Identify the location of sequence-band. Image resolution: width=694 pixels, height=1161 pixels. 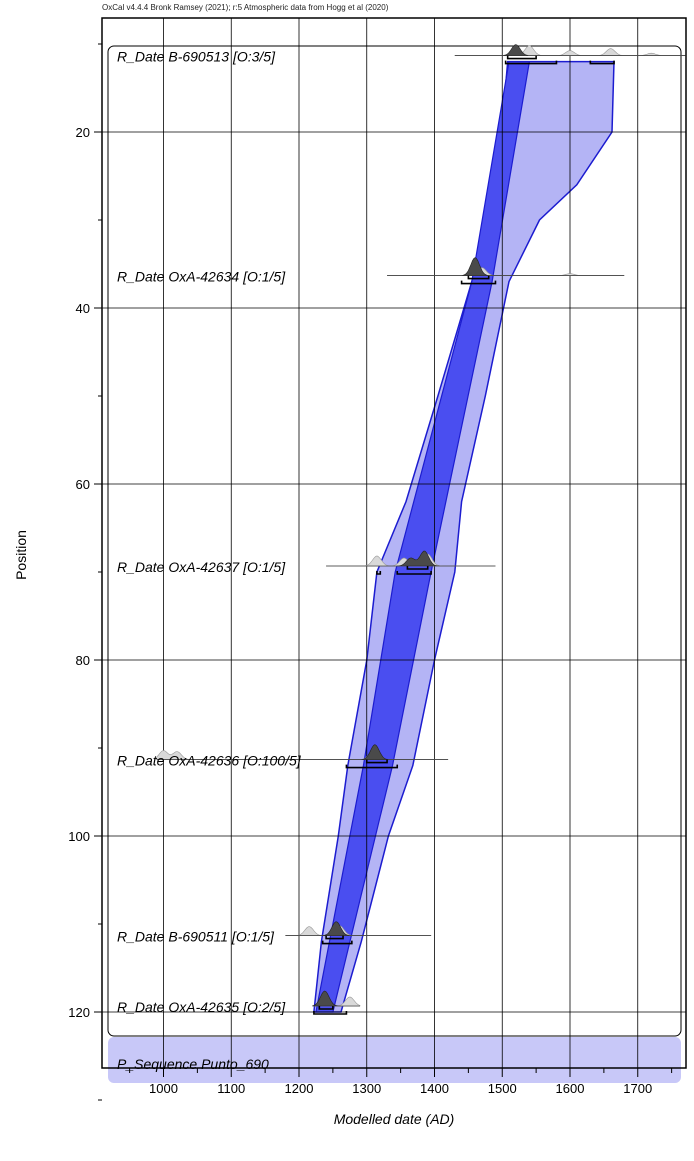
(394, 1060).